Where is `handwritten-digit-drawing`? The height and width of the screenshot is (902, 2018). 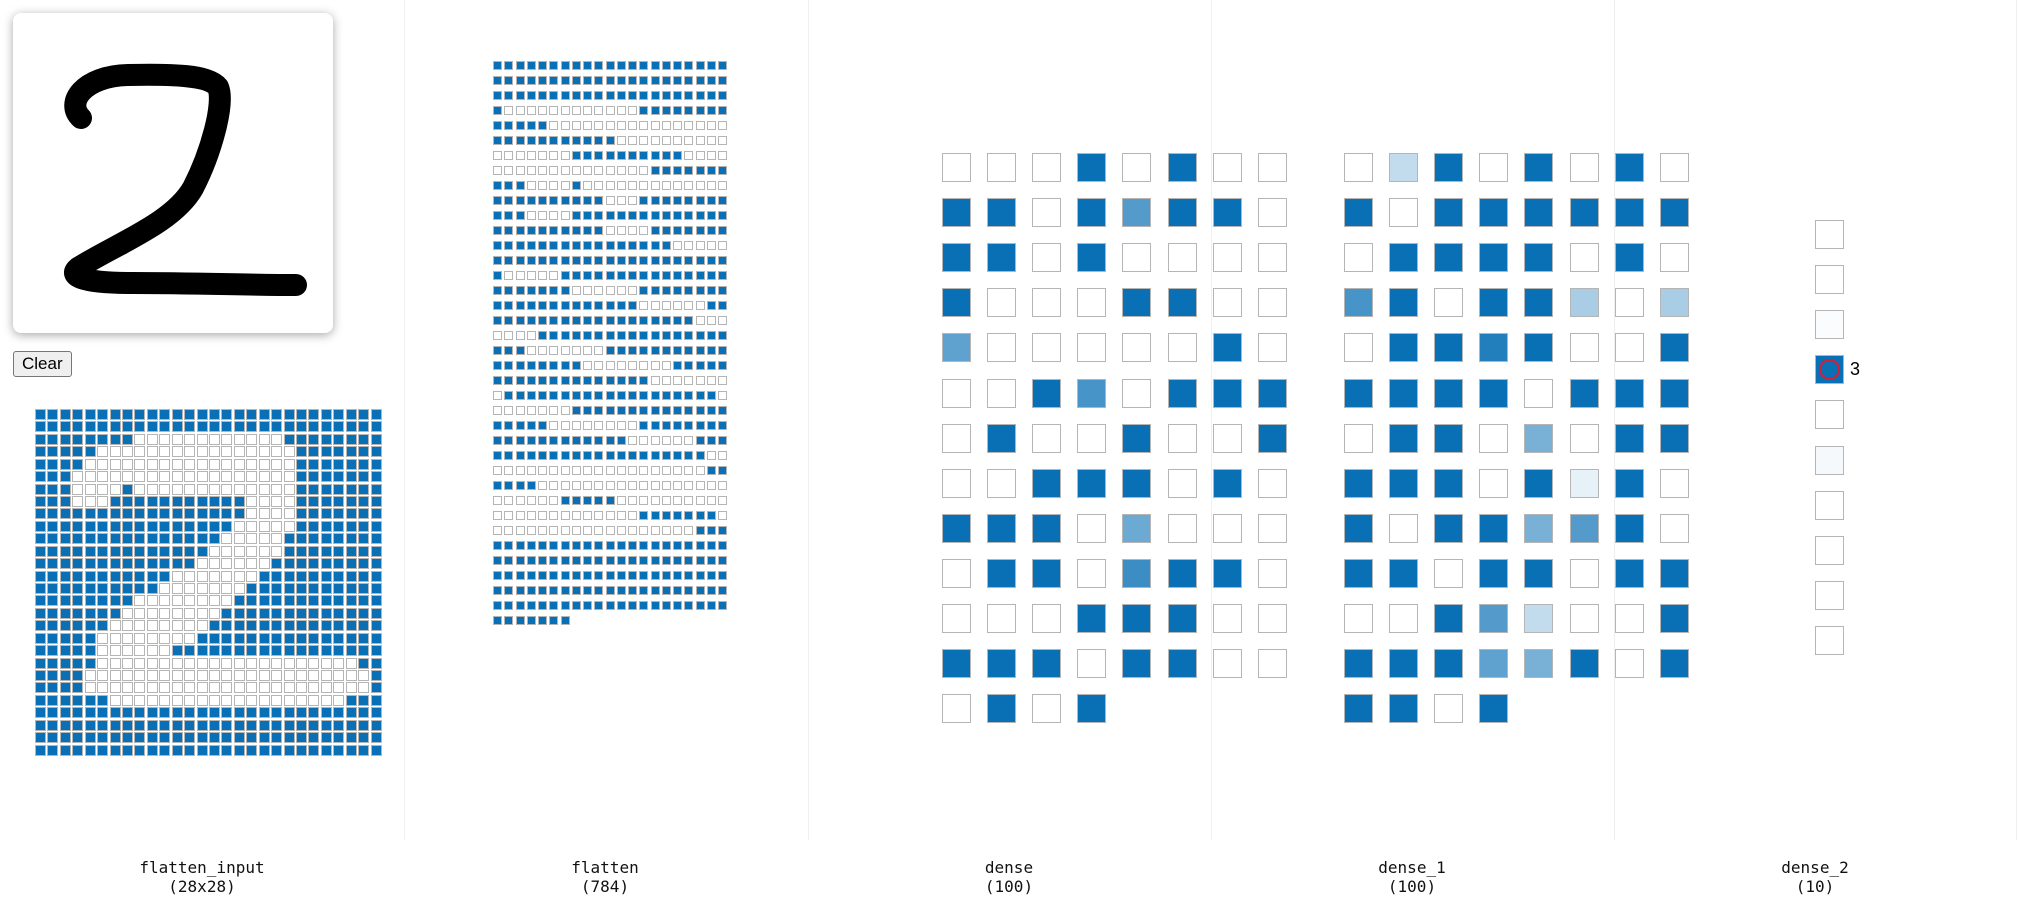
handwritten-digit-drawing is located at coordinates (185, 179).